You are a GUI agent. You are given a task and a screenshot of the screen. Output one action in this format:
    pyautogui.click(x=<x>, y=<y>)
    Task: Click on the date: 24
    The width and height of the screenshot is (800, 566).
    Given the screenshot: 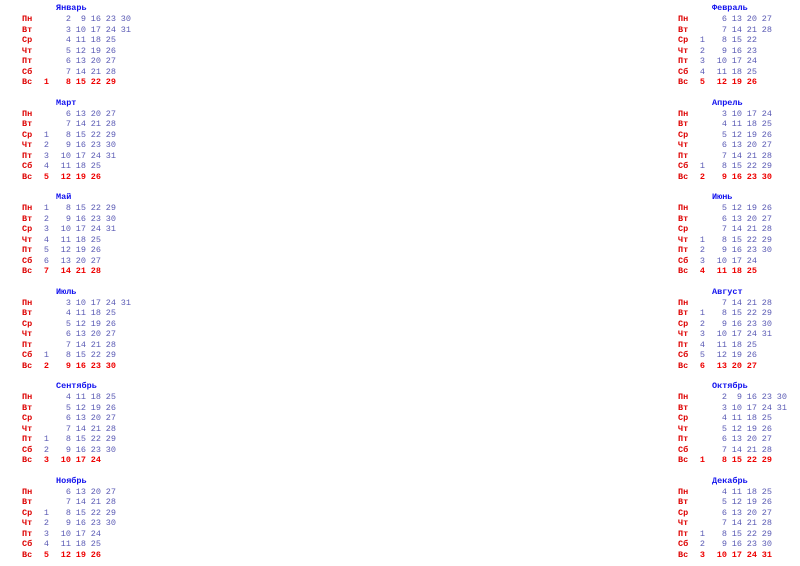 What is the action you would take?
    pyautogui.click(x=95, y=460)
    